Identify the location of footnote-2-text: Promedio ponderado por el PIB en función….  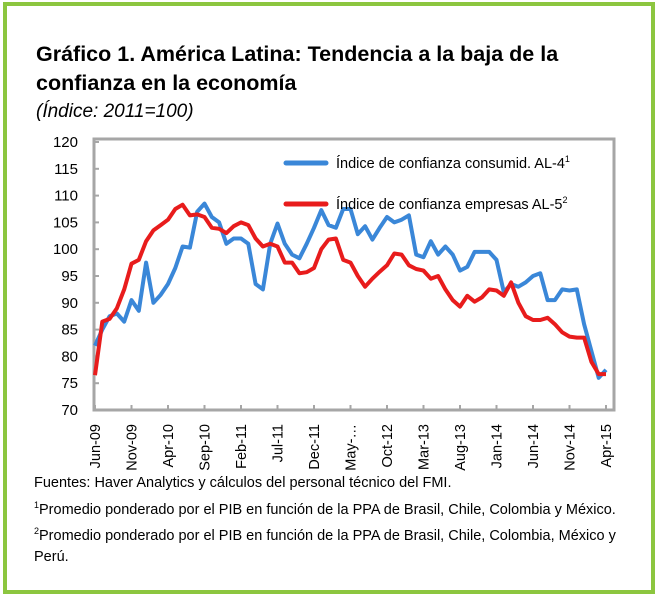
(325, 546).